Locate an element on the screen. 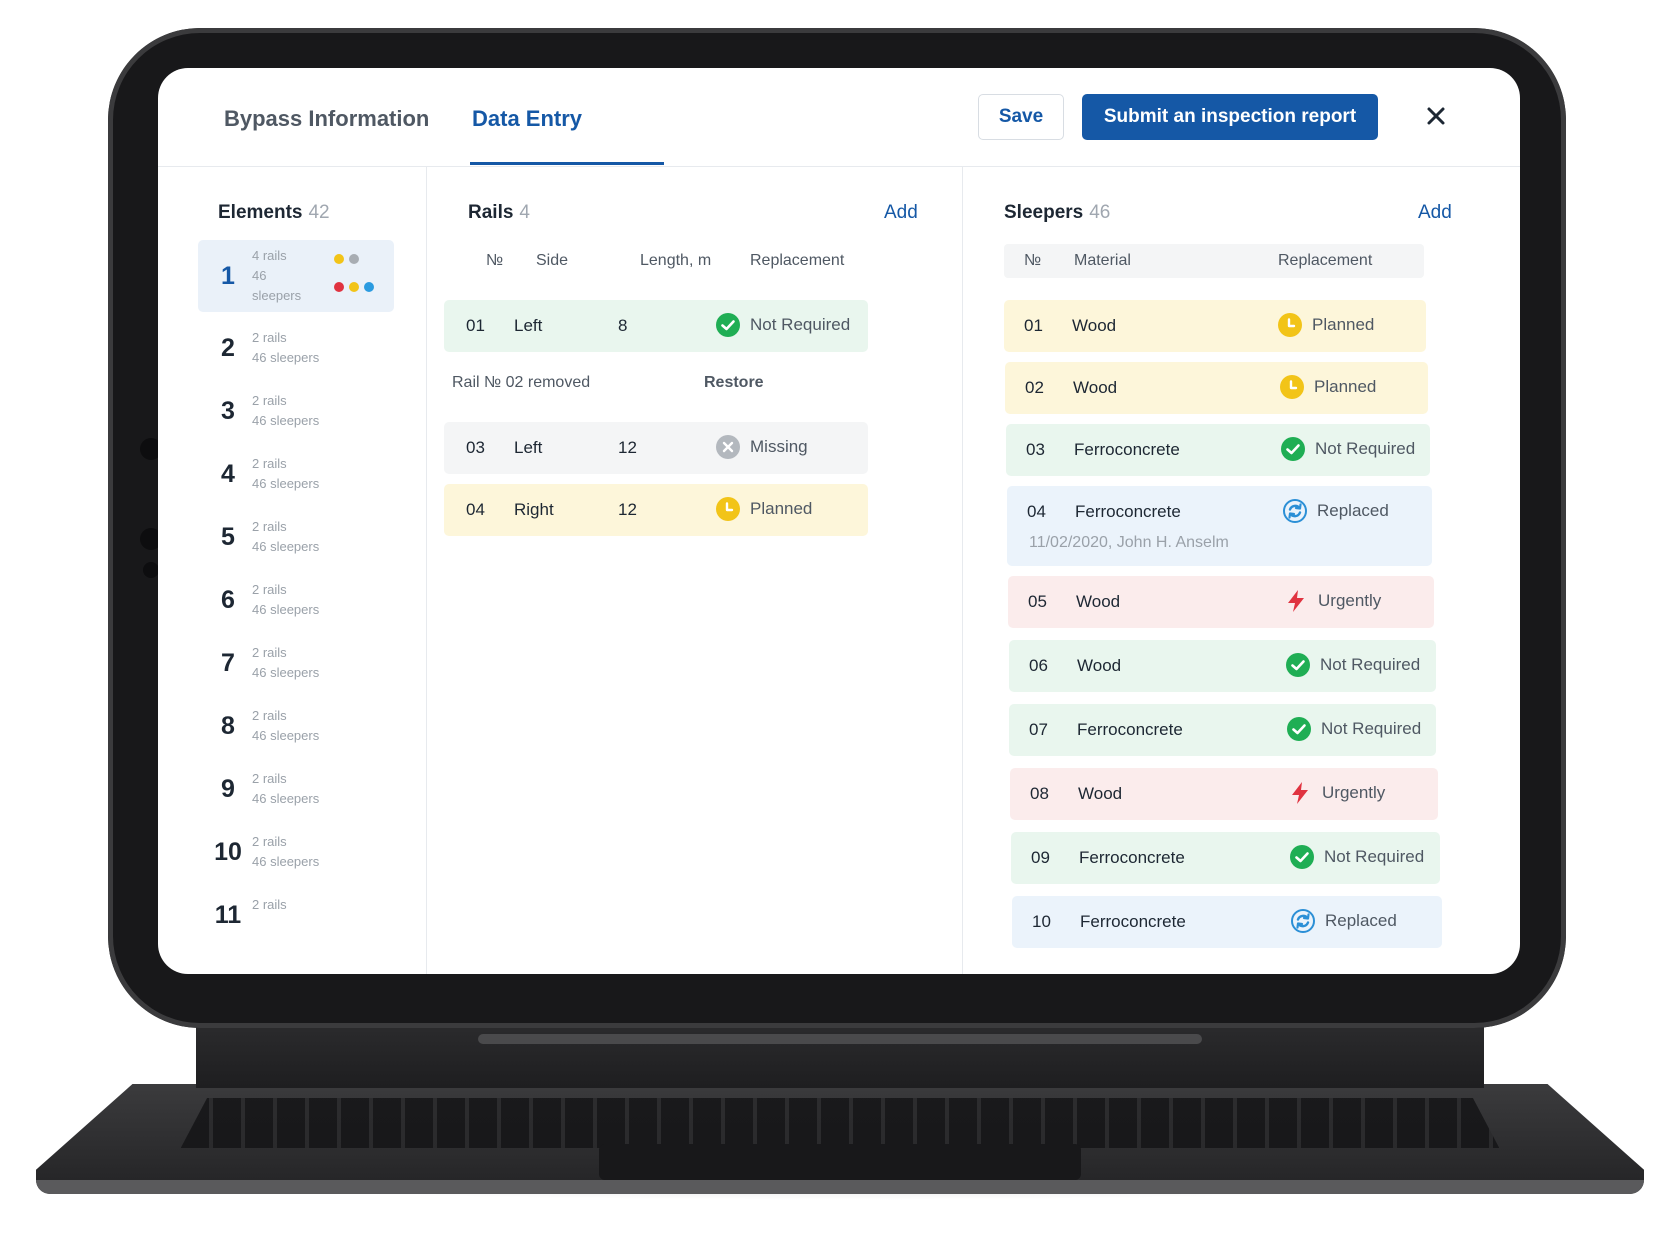 Image resolution: width=1680 pixels, height=1239 pixels. sleeper-row: 07 Ferroconcrete Not Required is located at coordinates (1222, 730).